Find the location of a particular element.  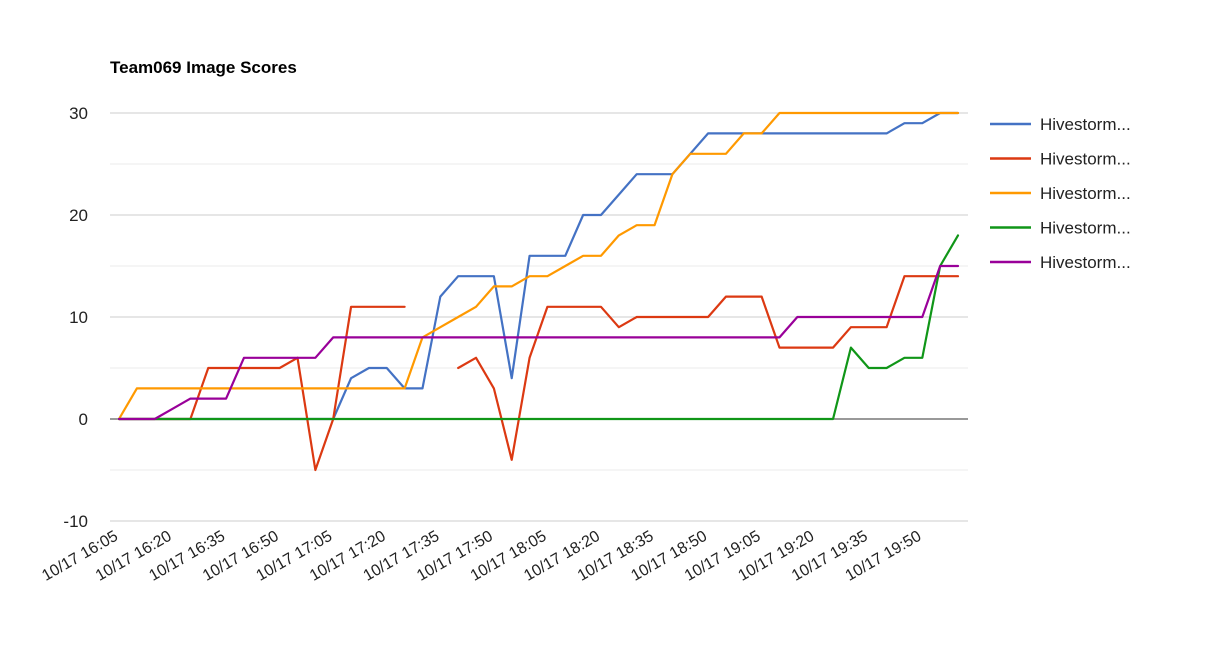

y-tick-label: 10 is located at coordinates (78, 317).